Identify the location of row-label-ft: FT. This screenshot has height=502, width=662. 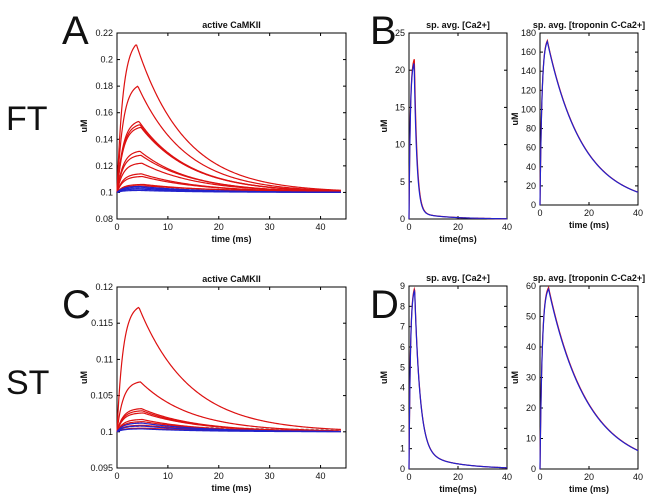
(27, 119).